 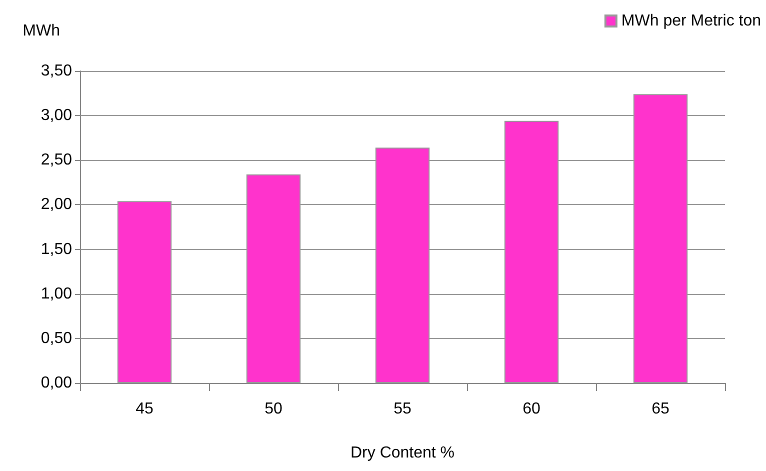 What do you see at coordinates (56, 205) in the screenshot?
I see `y-tick-label: 2,00` at bounding box center [56, 205].